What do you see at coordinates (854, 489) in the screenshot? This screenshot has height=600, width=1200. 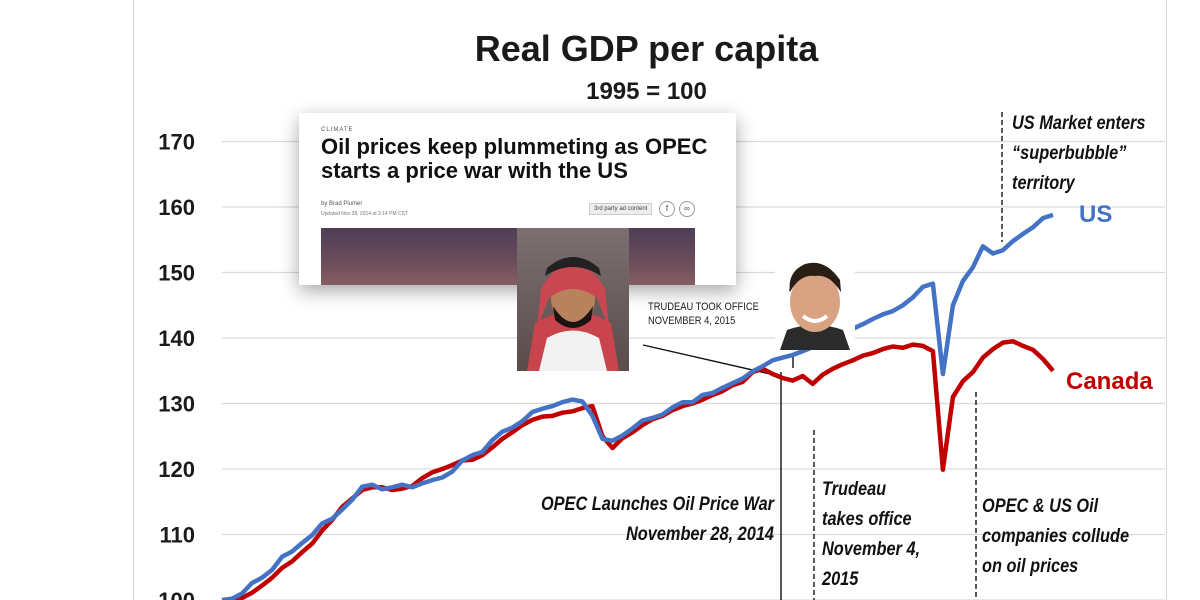 I see `annotation-line: Trudeau` at bounding box center [854, 489].